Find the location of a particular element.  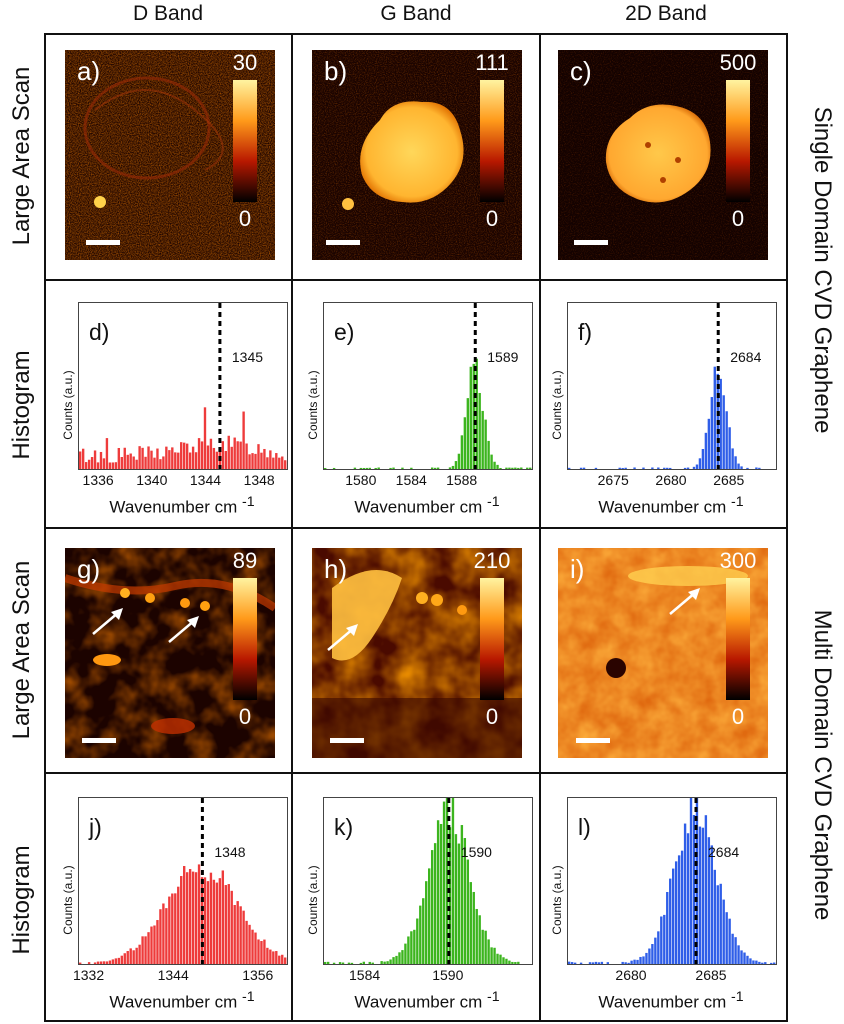

x-tick-label: 1336 is located at coordinates (98, 480).